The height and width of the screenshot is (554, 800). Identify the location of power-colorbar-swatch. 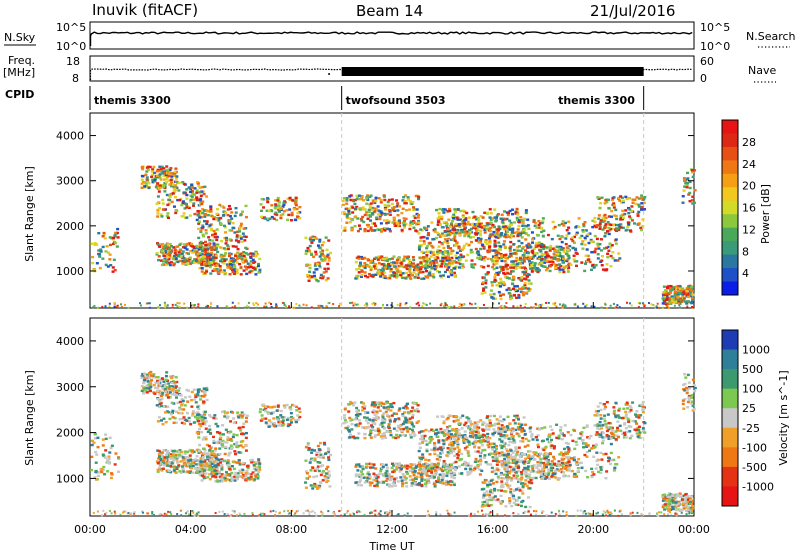
(730, 153).